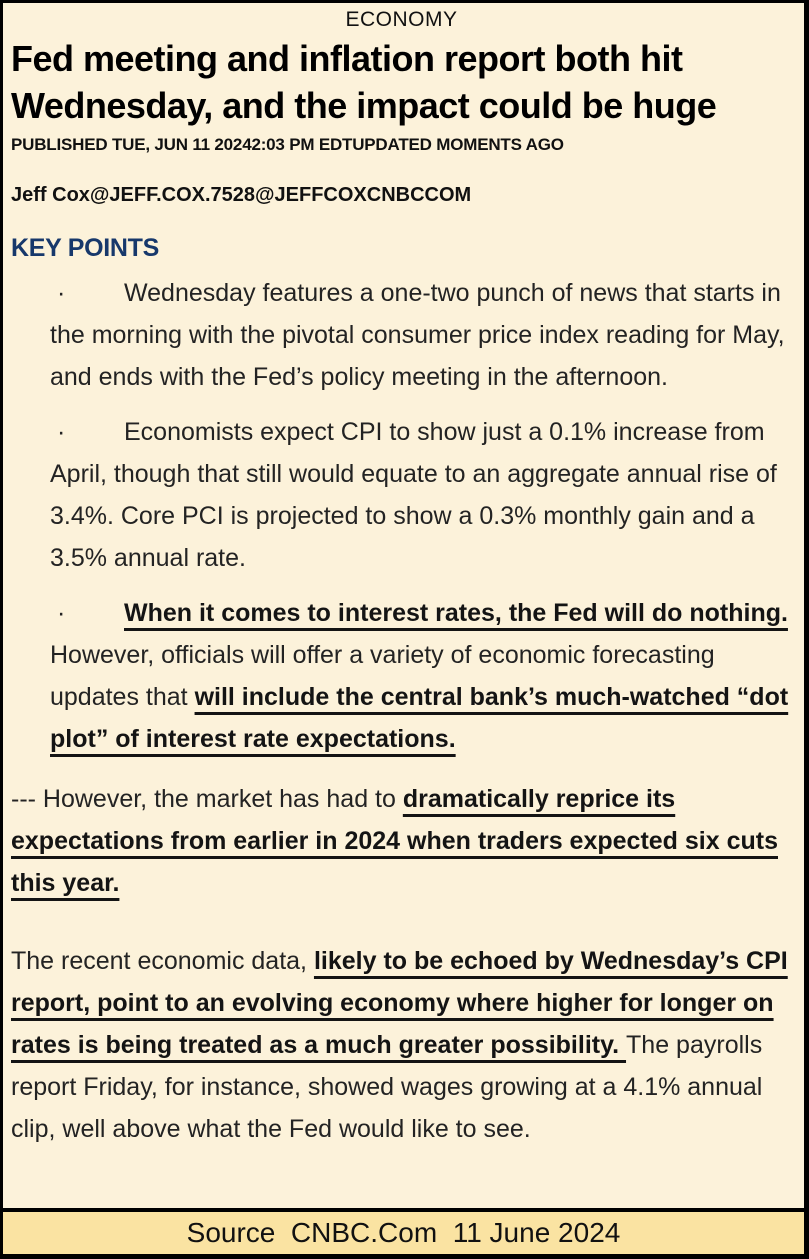 The height and width of the screenshot is (1259, 809). Describe the element at coordinates (403, 1231) in the screenshot. I see `source-footer: Source CNBC.Com 11 June 2024` at that location.